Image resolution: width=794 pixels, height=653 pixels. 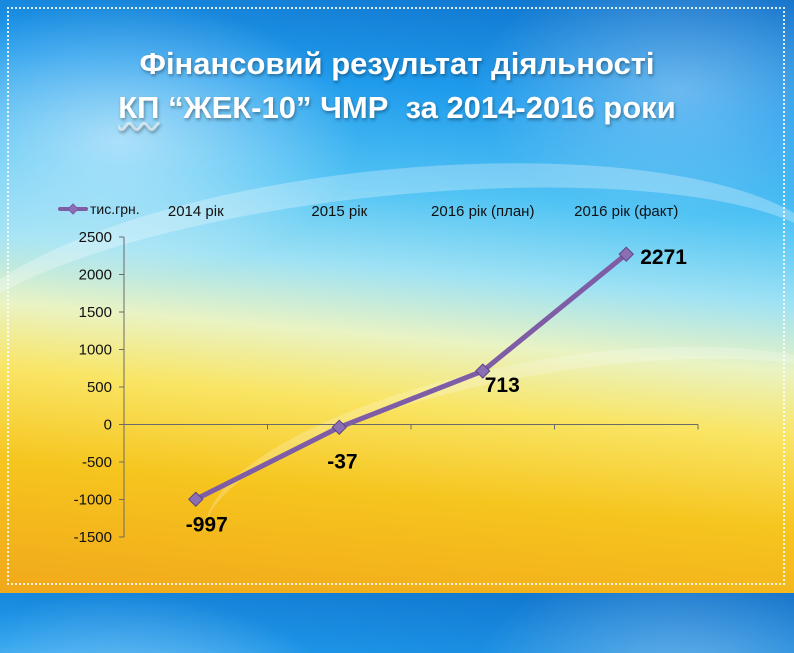 I want to click on y-tick-label: -1000, so click(x=93, y=500).